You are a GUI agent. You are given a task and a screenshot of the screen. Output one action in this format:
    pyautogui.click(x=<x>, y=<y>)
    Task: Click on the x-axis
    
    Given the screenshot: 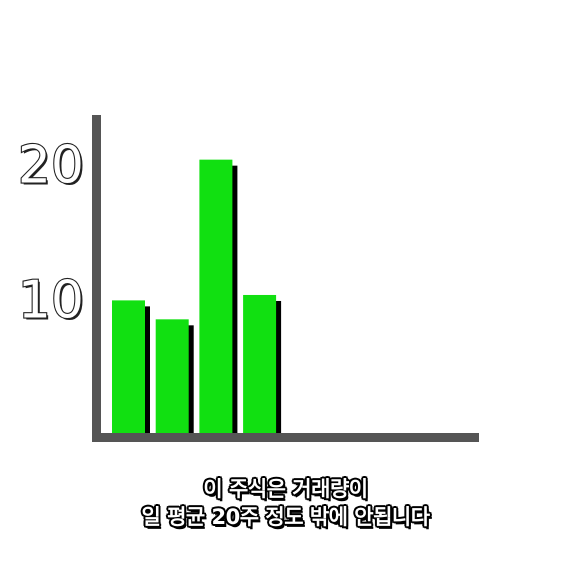 What is the action you would take?
    pyautogui.click(x=285, y=437)
    